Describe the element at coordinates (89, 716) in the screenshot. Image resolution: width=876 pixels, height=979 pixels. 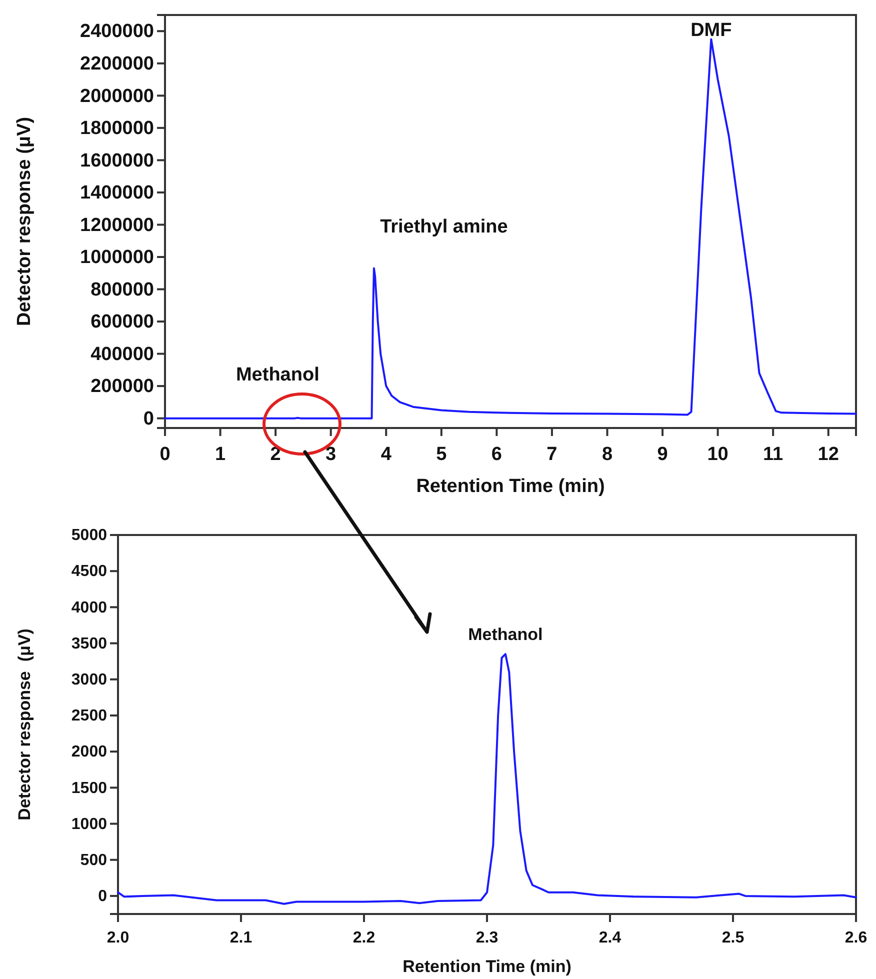
I see `y-tick-label: 2500` at that location.